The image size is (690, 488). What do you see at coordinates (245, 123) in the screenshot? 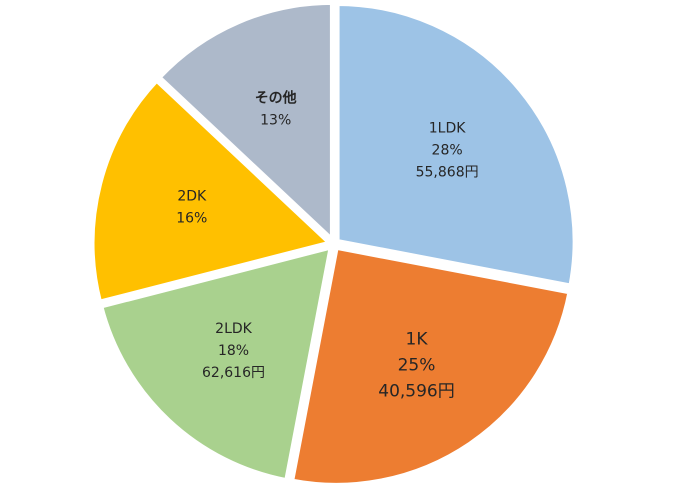
I see `pie-slice` at bounding box center [245, 123].